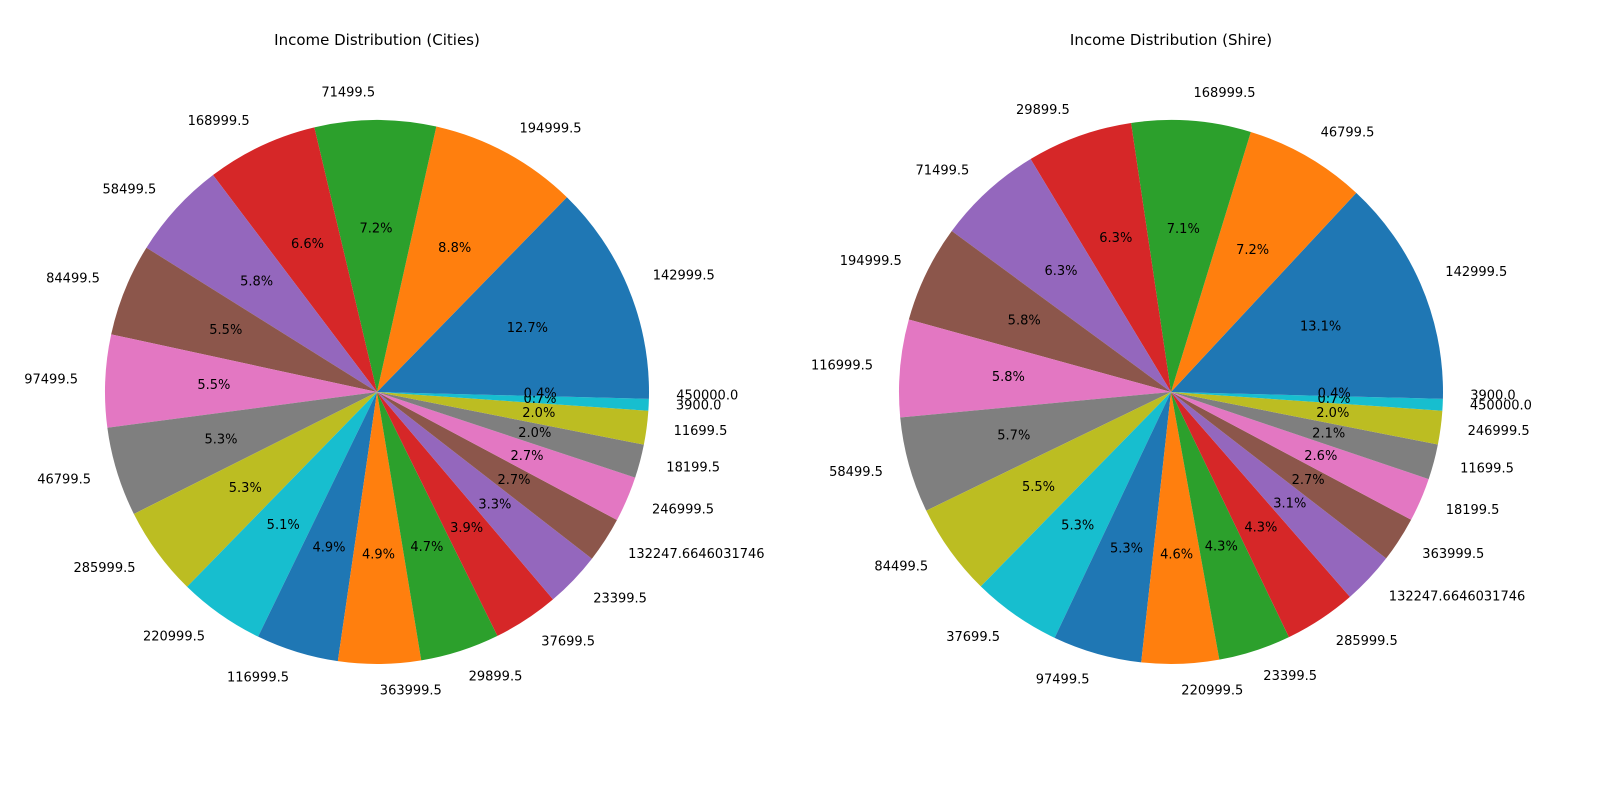 Image resolution: width=1600 pixels, height=800 pixels. What do you see at coordinates (73, 279) in the screenshot?
I see `slice-label: 84499.5` at bounding box center [73, 279].